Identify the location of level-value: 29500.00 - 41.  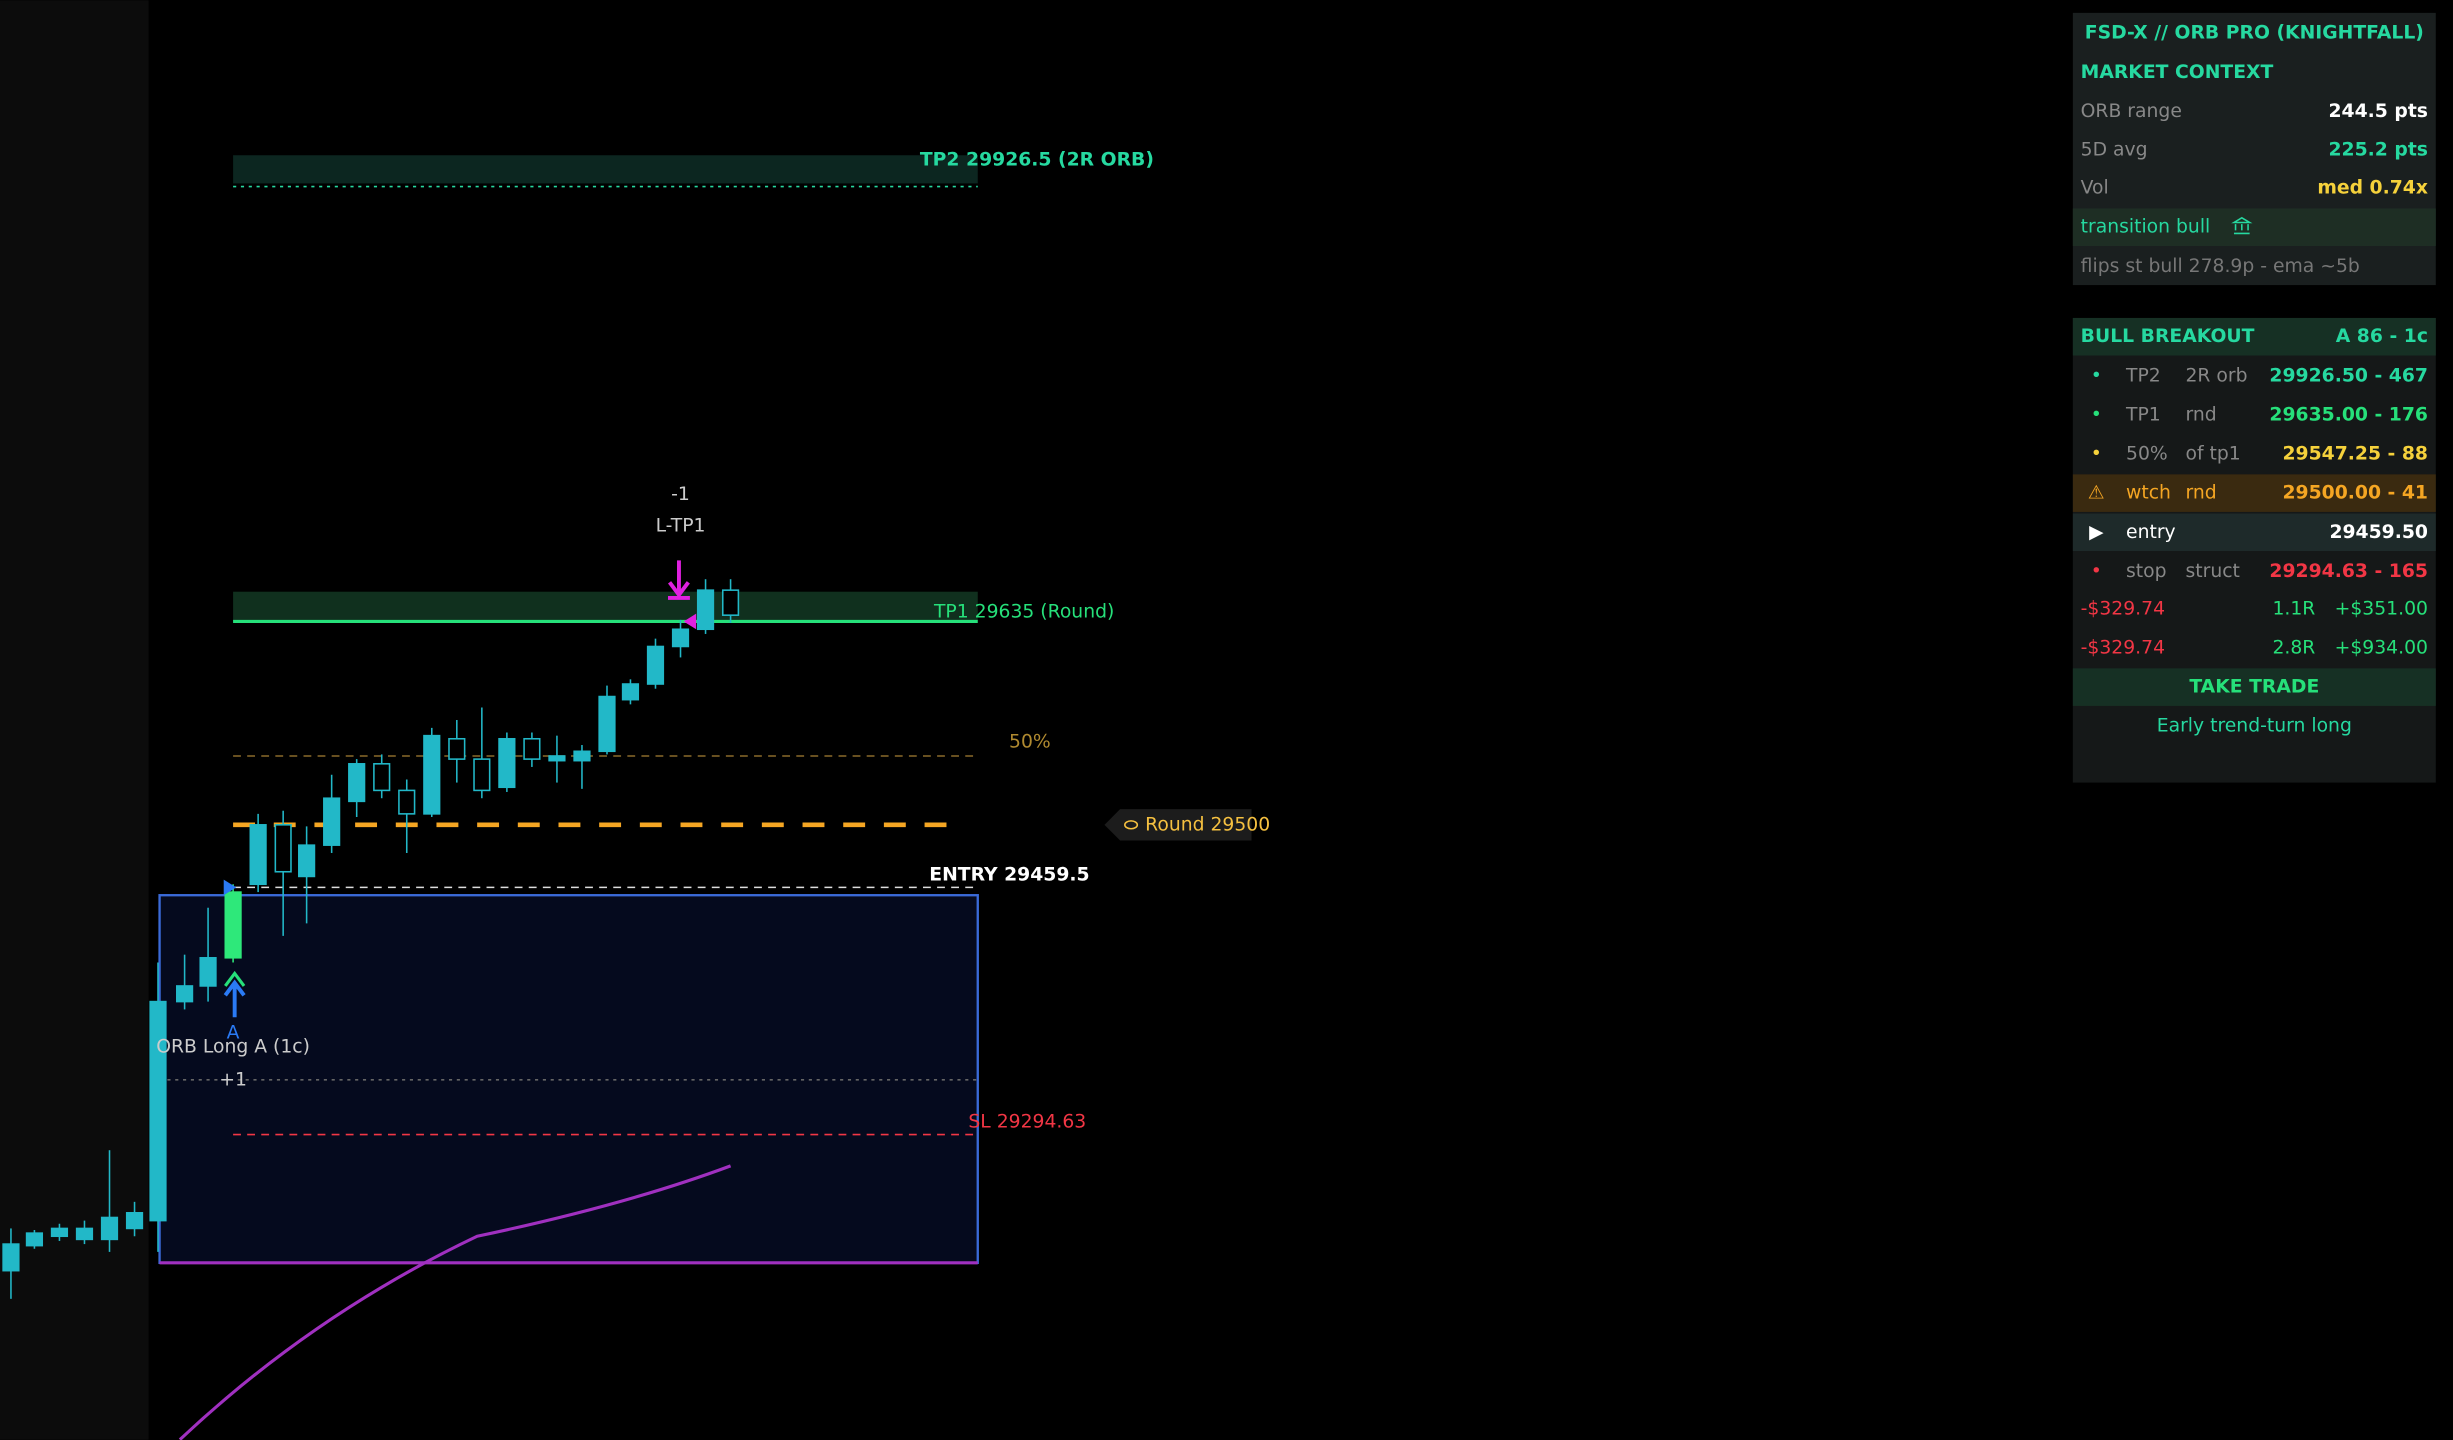
(2355, 493).